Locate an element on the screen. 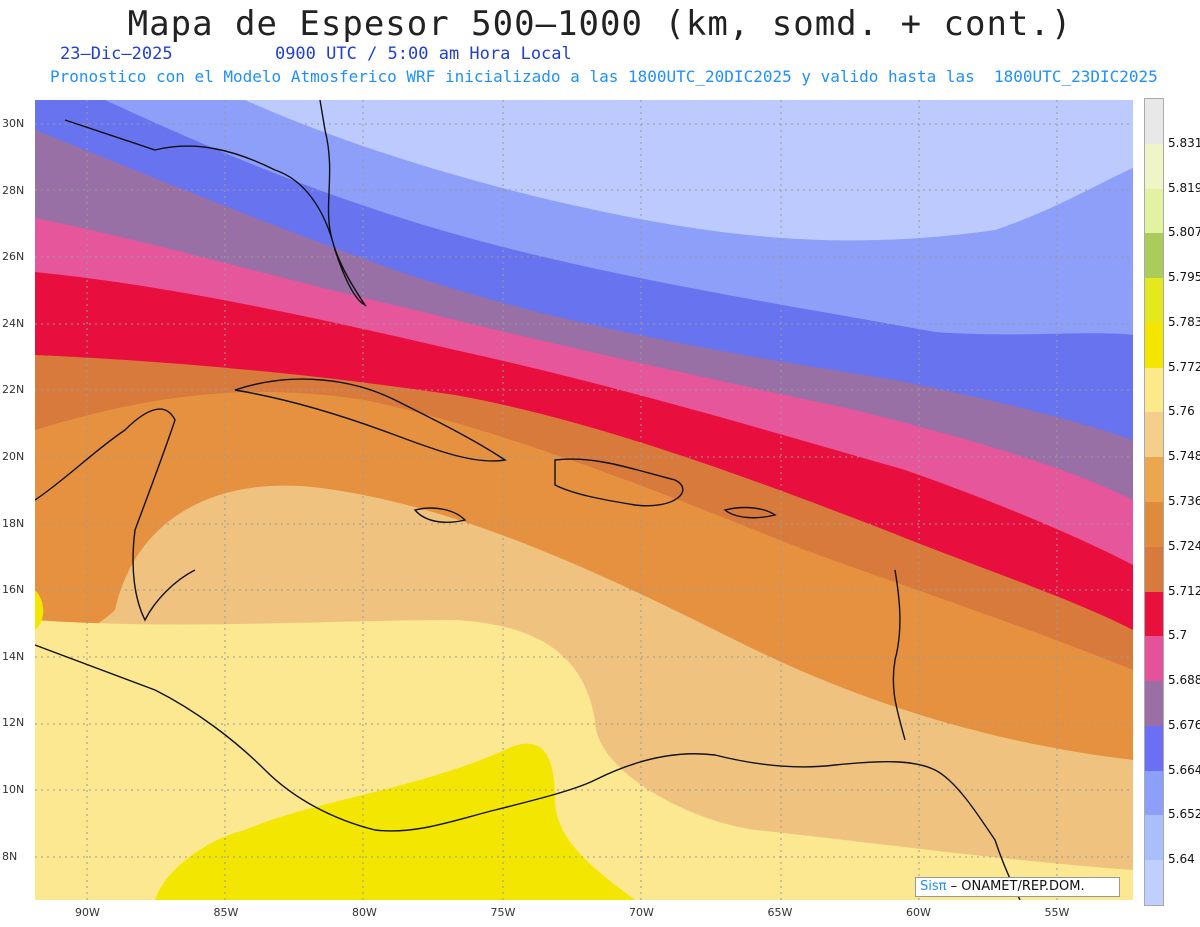 This screenshot has height=927, width=1200. colorbar-label: 5.652 is located at coordinates (1184, 814).